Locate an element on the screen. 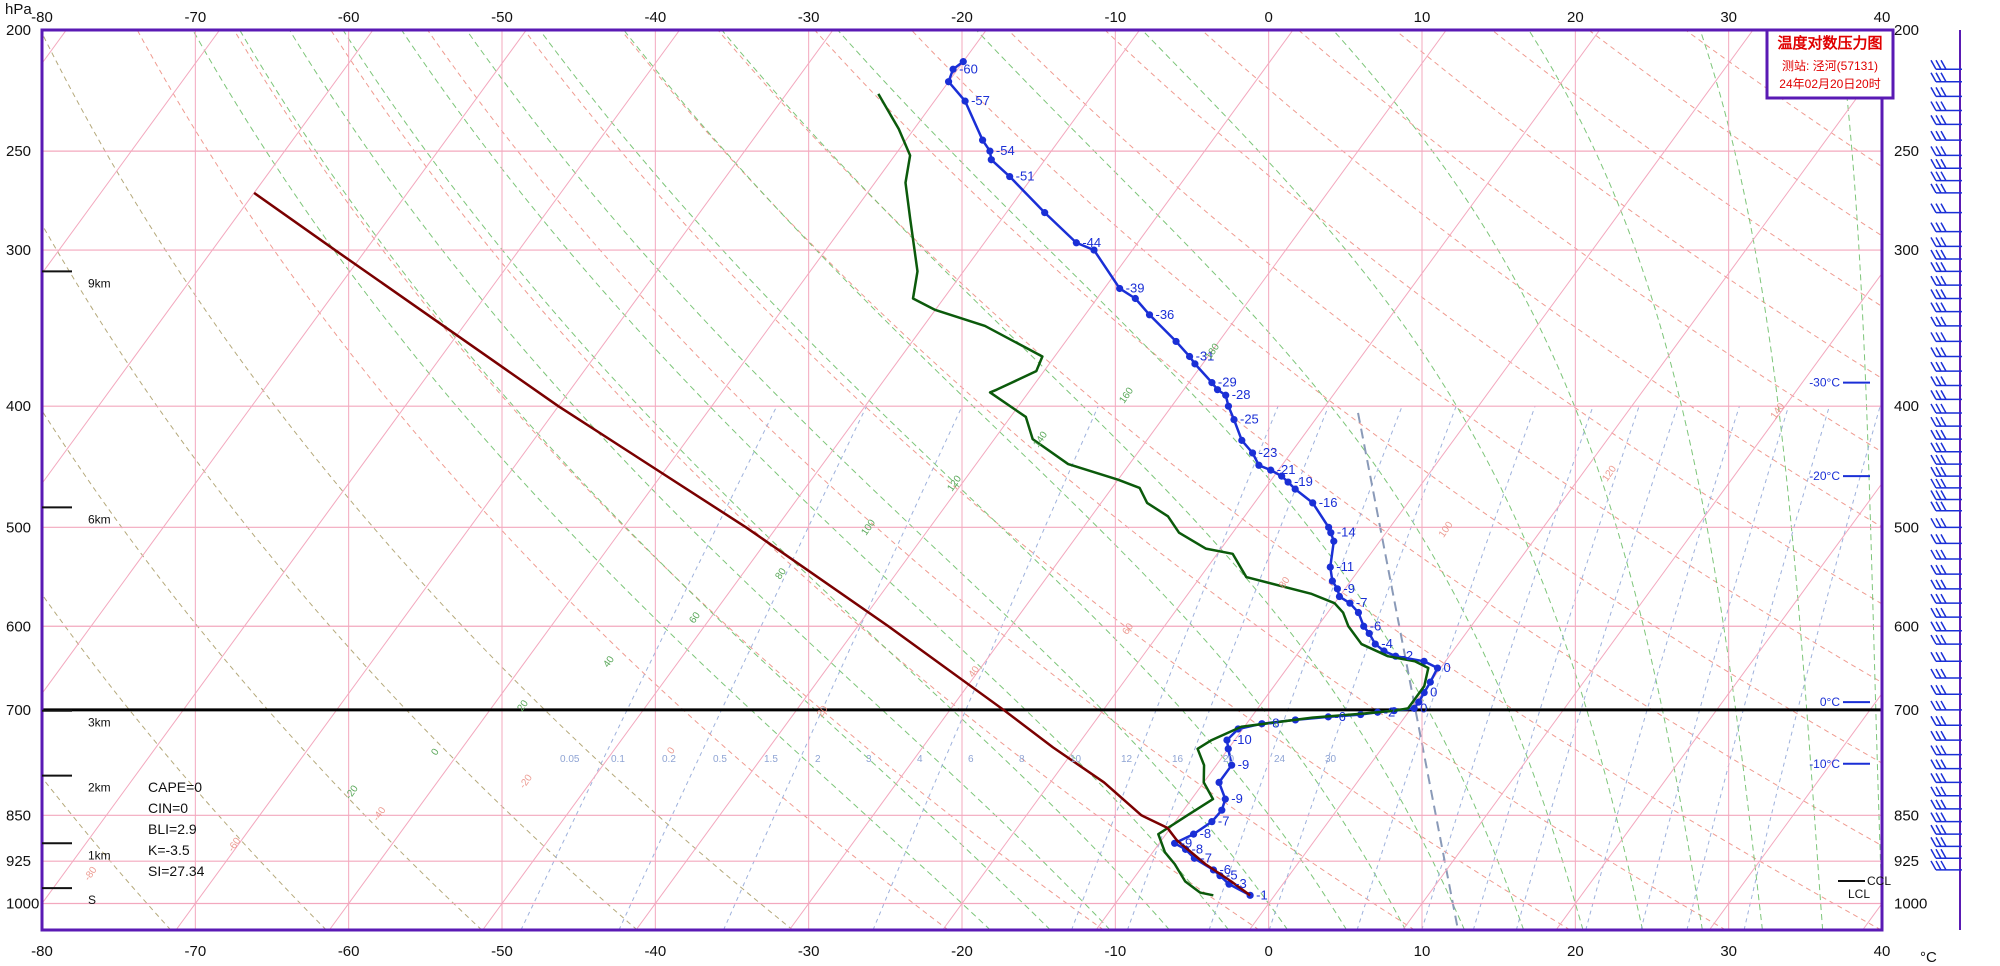  top-axis-tick-label: 40 is located at coordinates (1882, 17).